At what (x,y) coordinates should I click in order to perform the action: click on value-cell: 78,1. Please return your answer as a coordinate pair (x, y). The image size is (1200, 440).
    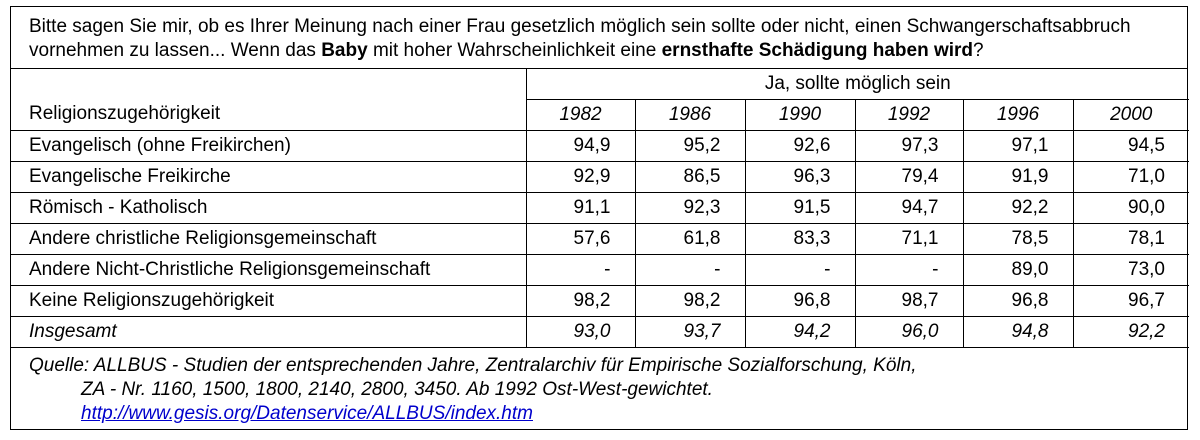
    Looking at the image, I should click on (1130, 239).